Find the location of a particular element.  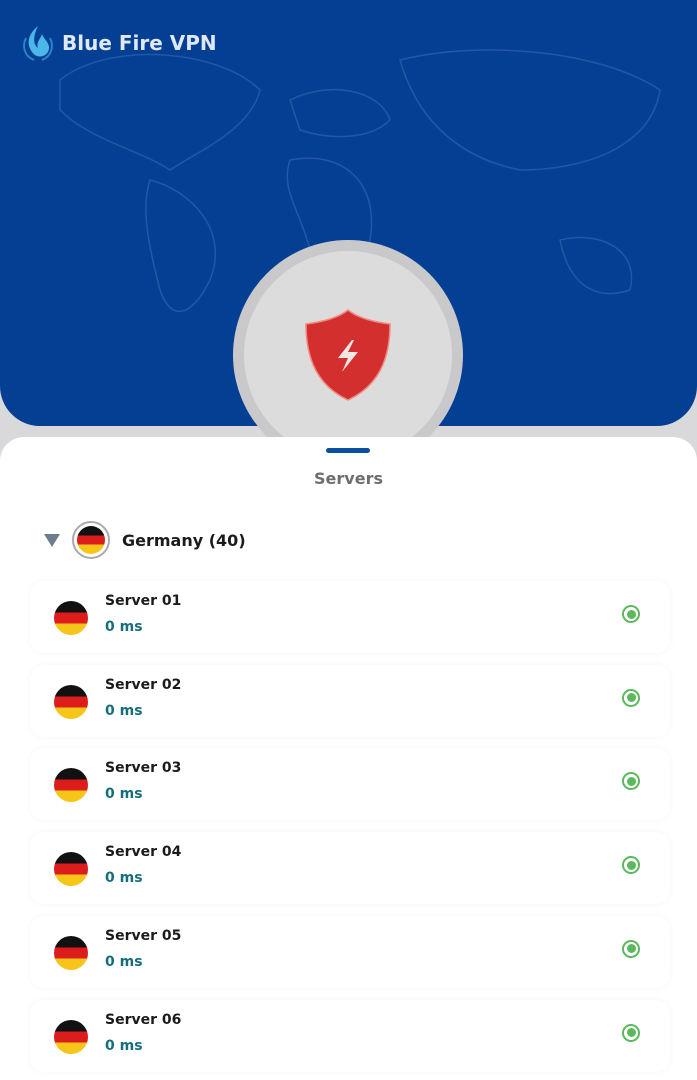

server-name: Server 03 is located at coordinates (143, 768).